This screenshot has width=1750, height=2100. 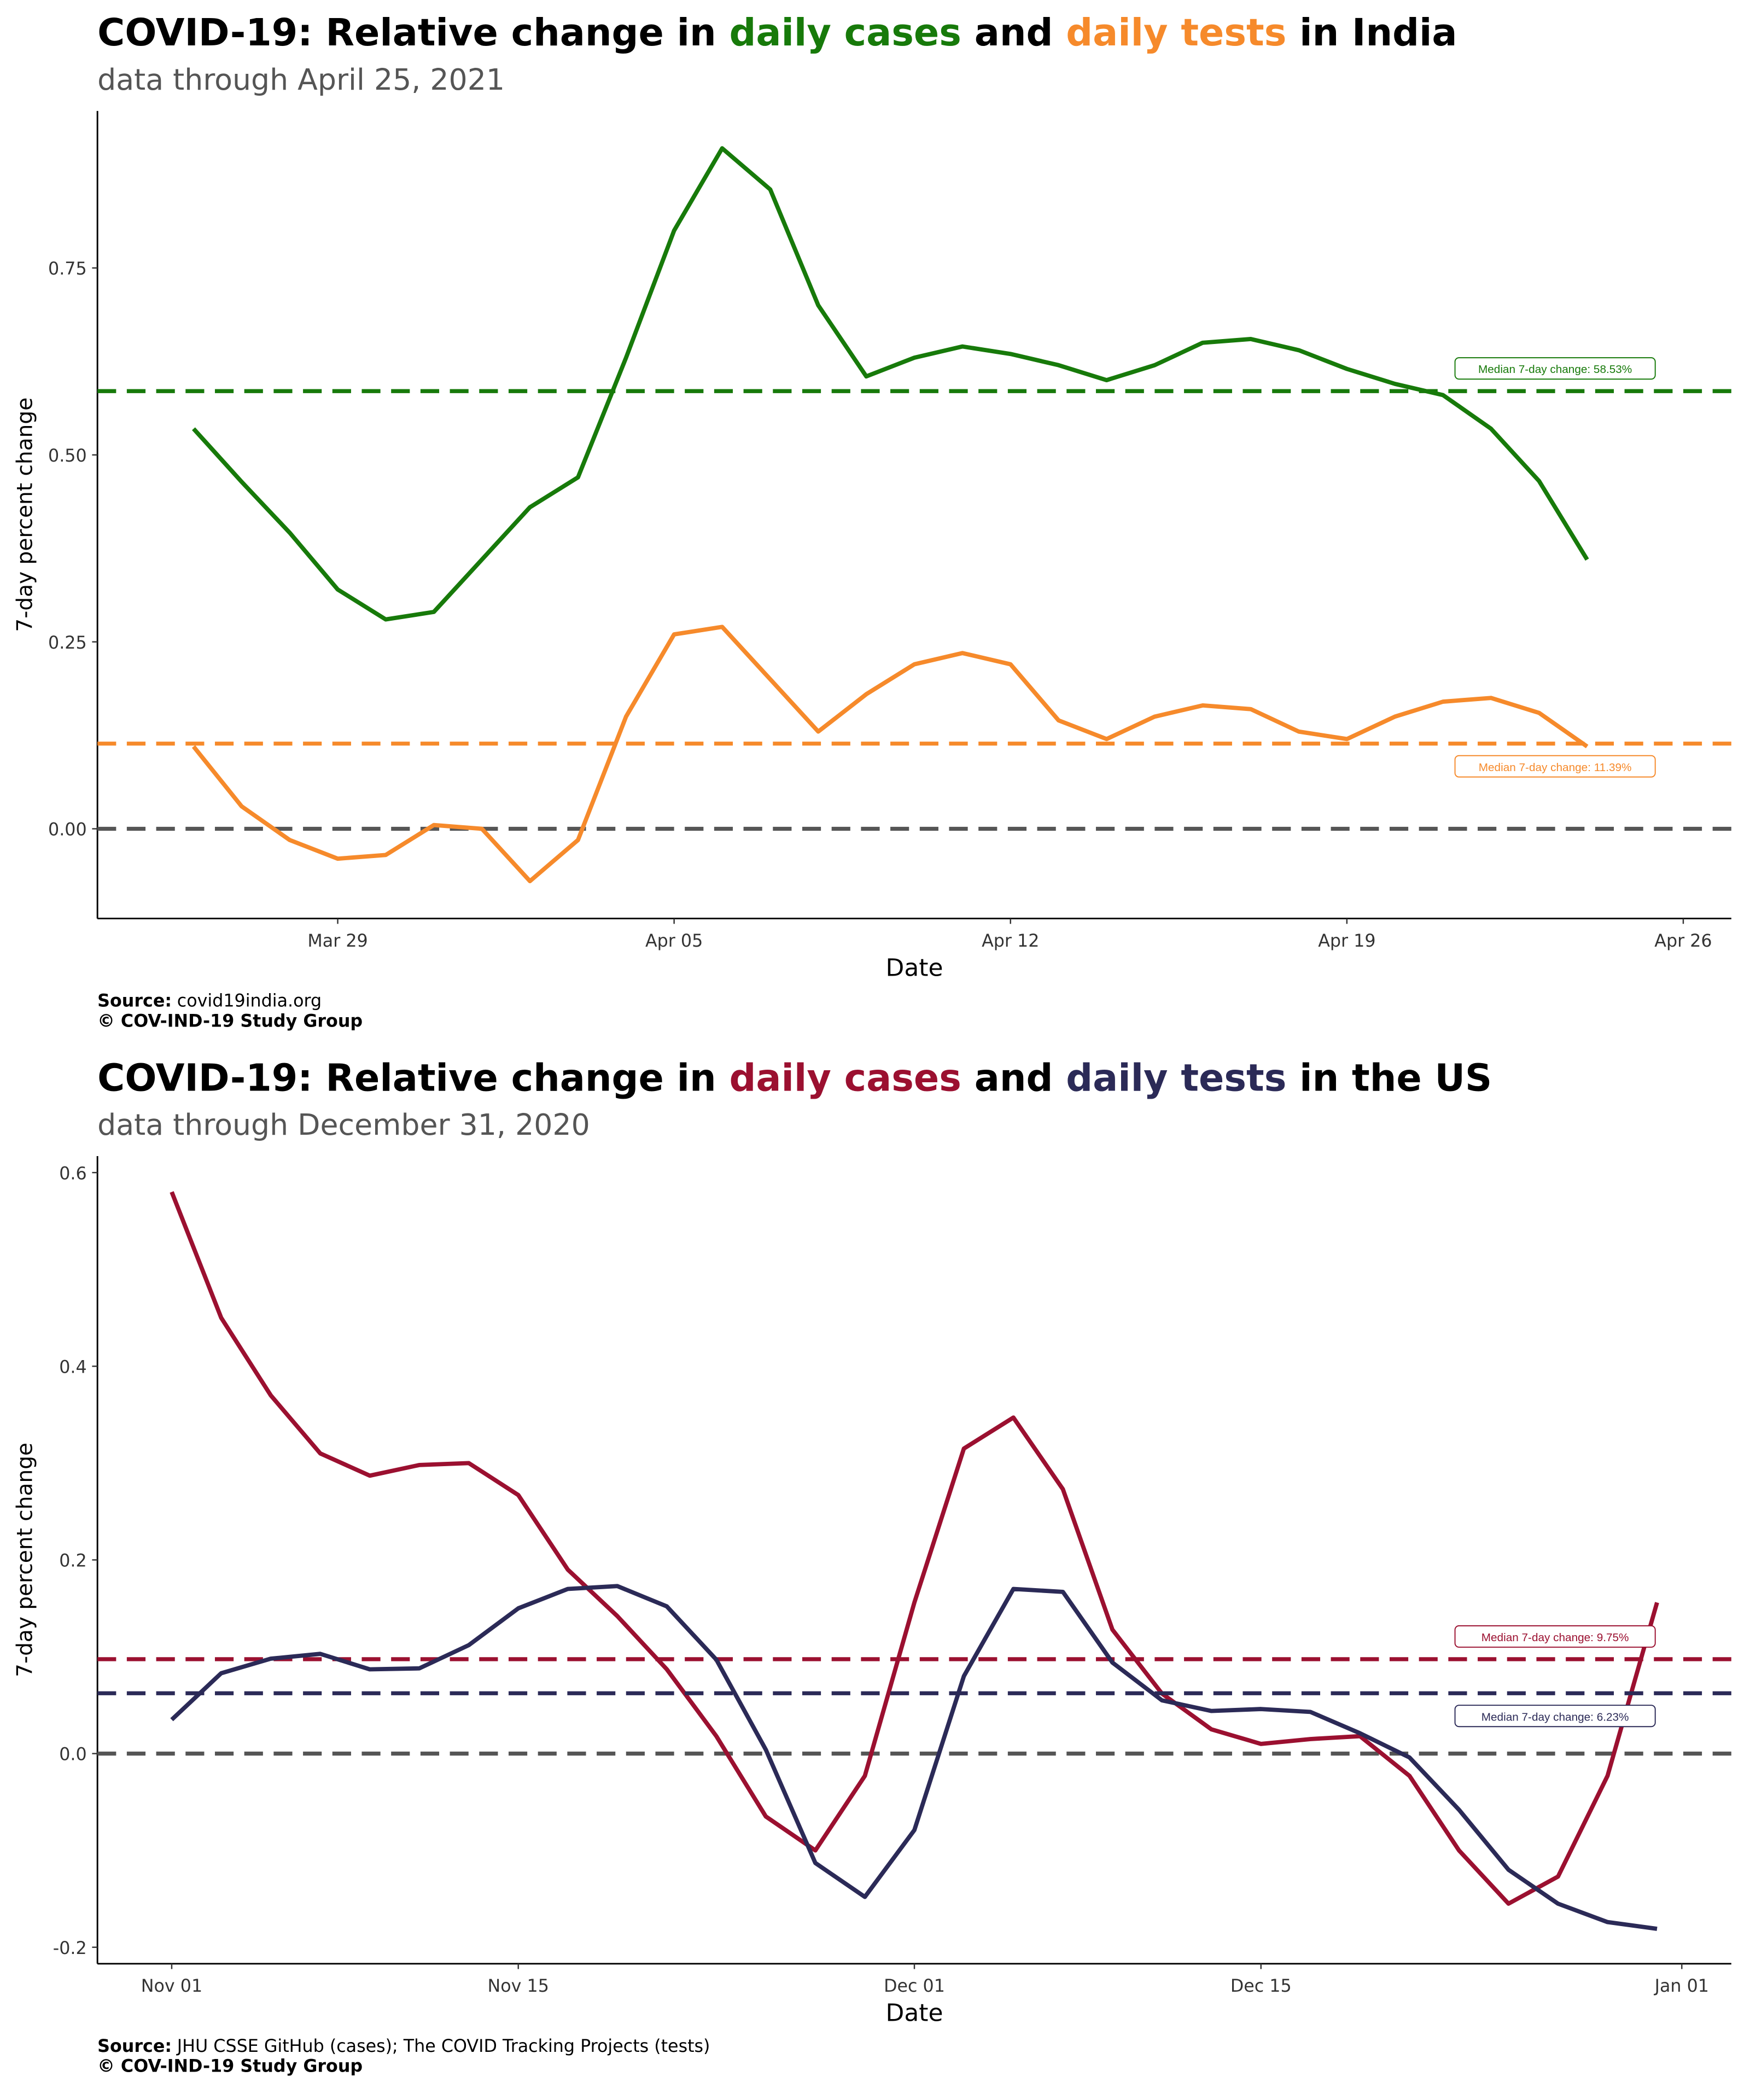 What do you see at coordinates (301, 79) in the screenshot?
I see `chart-subtitle: data through April 25, 2021` at bounding box center [301, 79].